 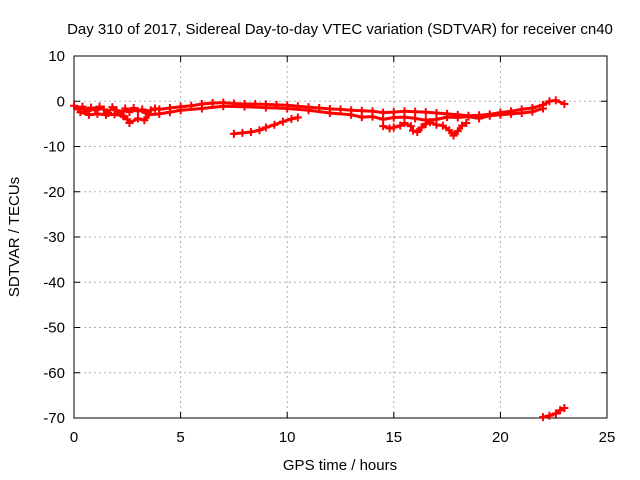 I want to click on y-tick-label: -10, so click(x=54, y=147).